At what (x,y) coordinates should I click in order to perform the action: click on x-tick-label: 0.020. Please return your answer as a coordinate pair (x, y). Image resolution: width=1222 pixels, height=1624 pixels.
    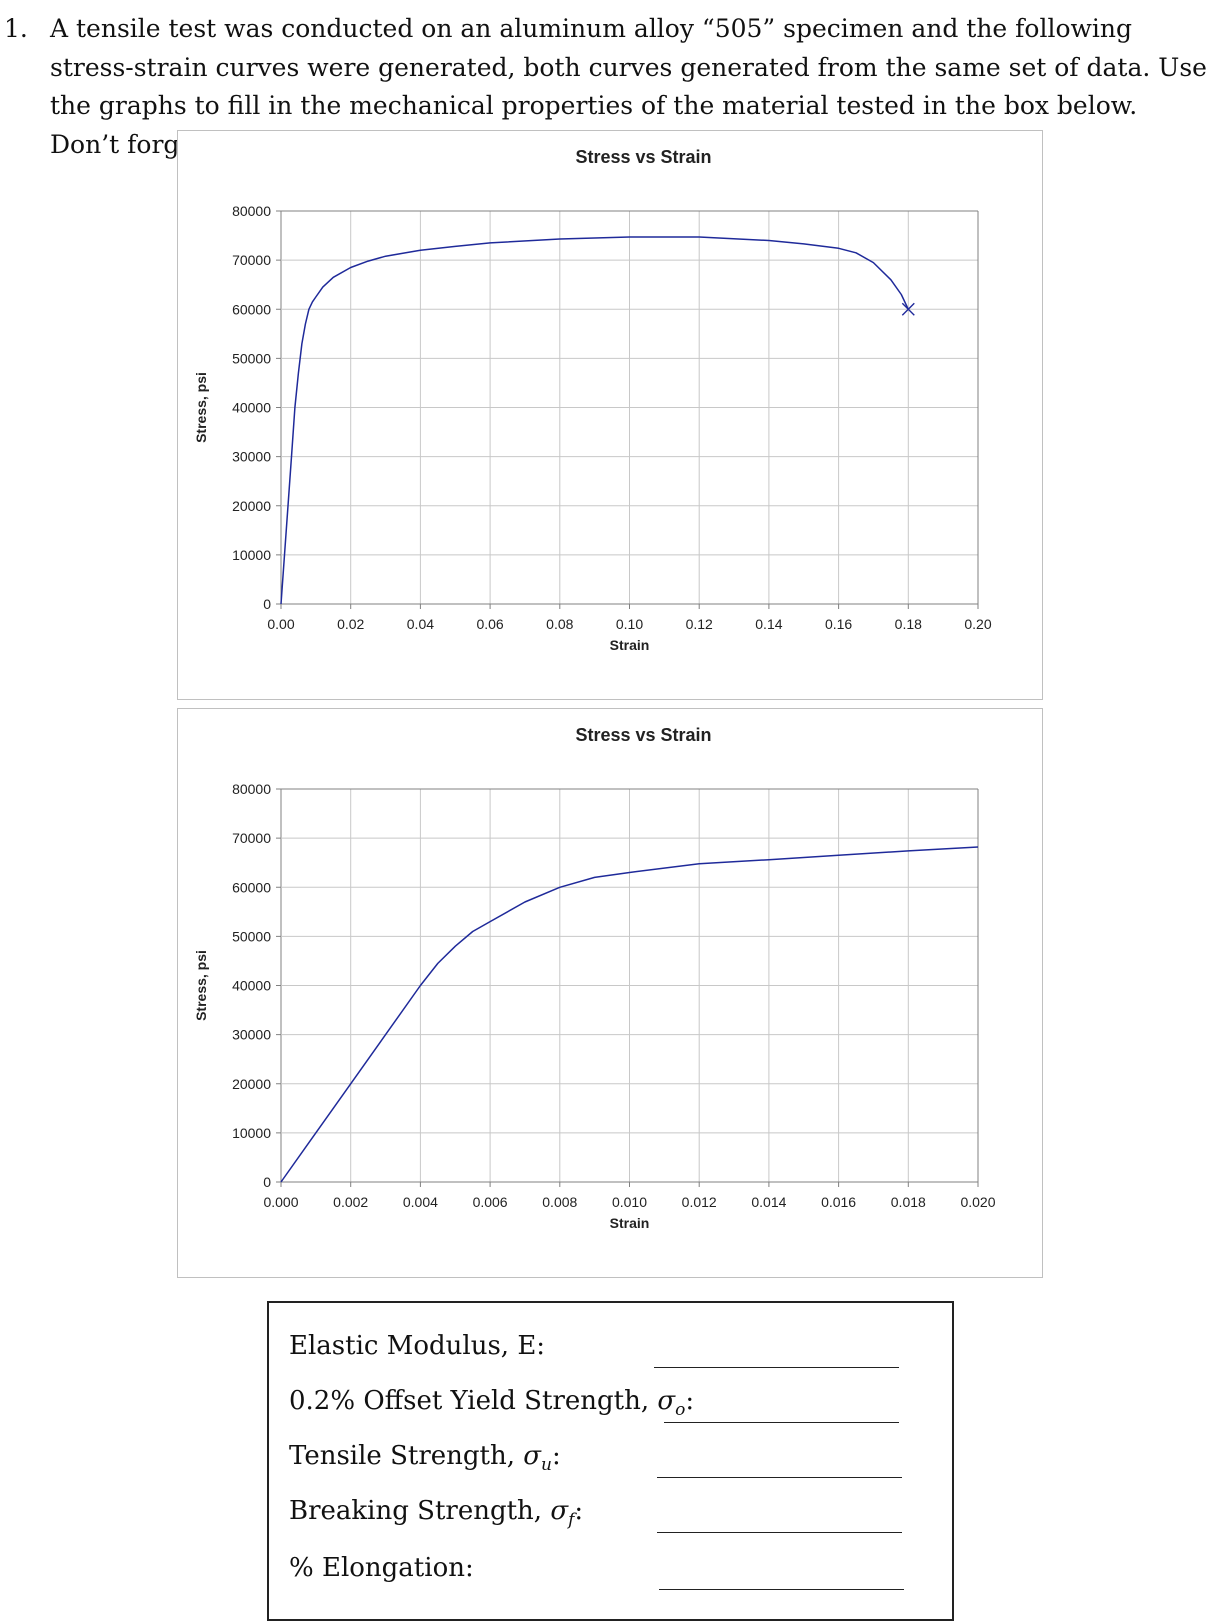
    Looking at the image, I should click on (977, 1202).